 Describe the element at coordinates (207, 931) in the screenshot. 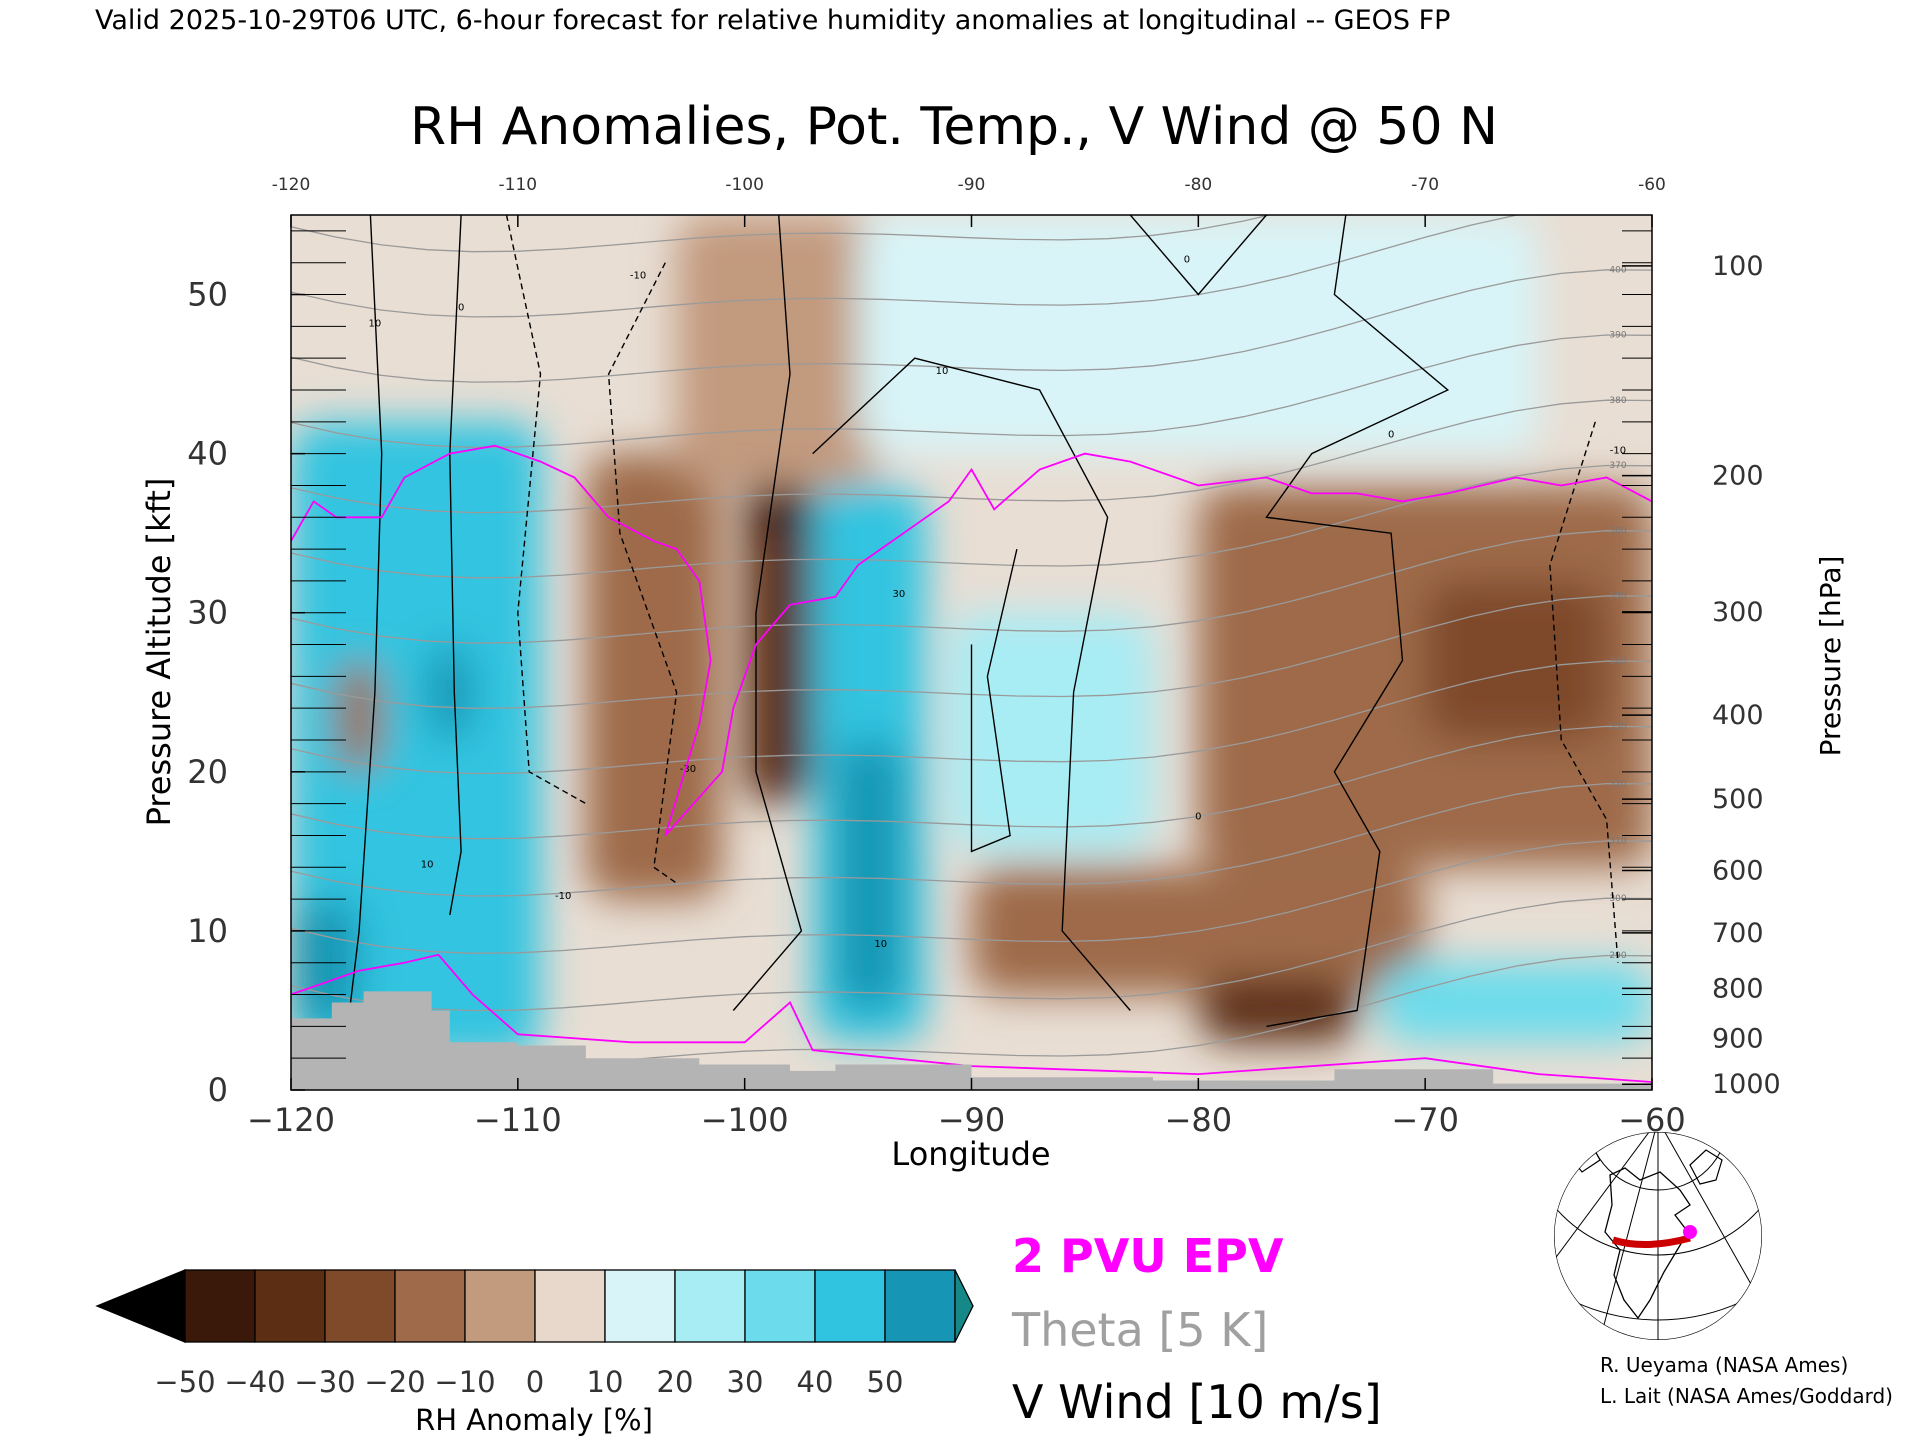

I see `y-tick-label: 10` at that location.